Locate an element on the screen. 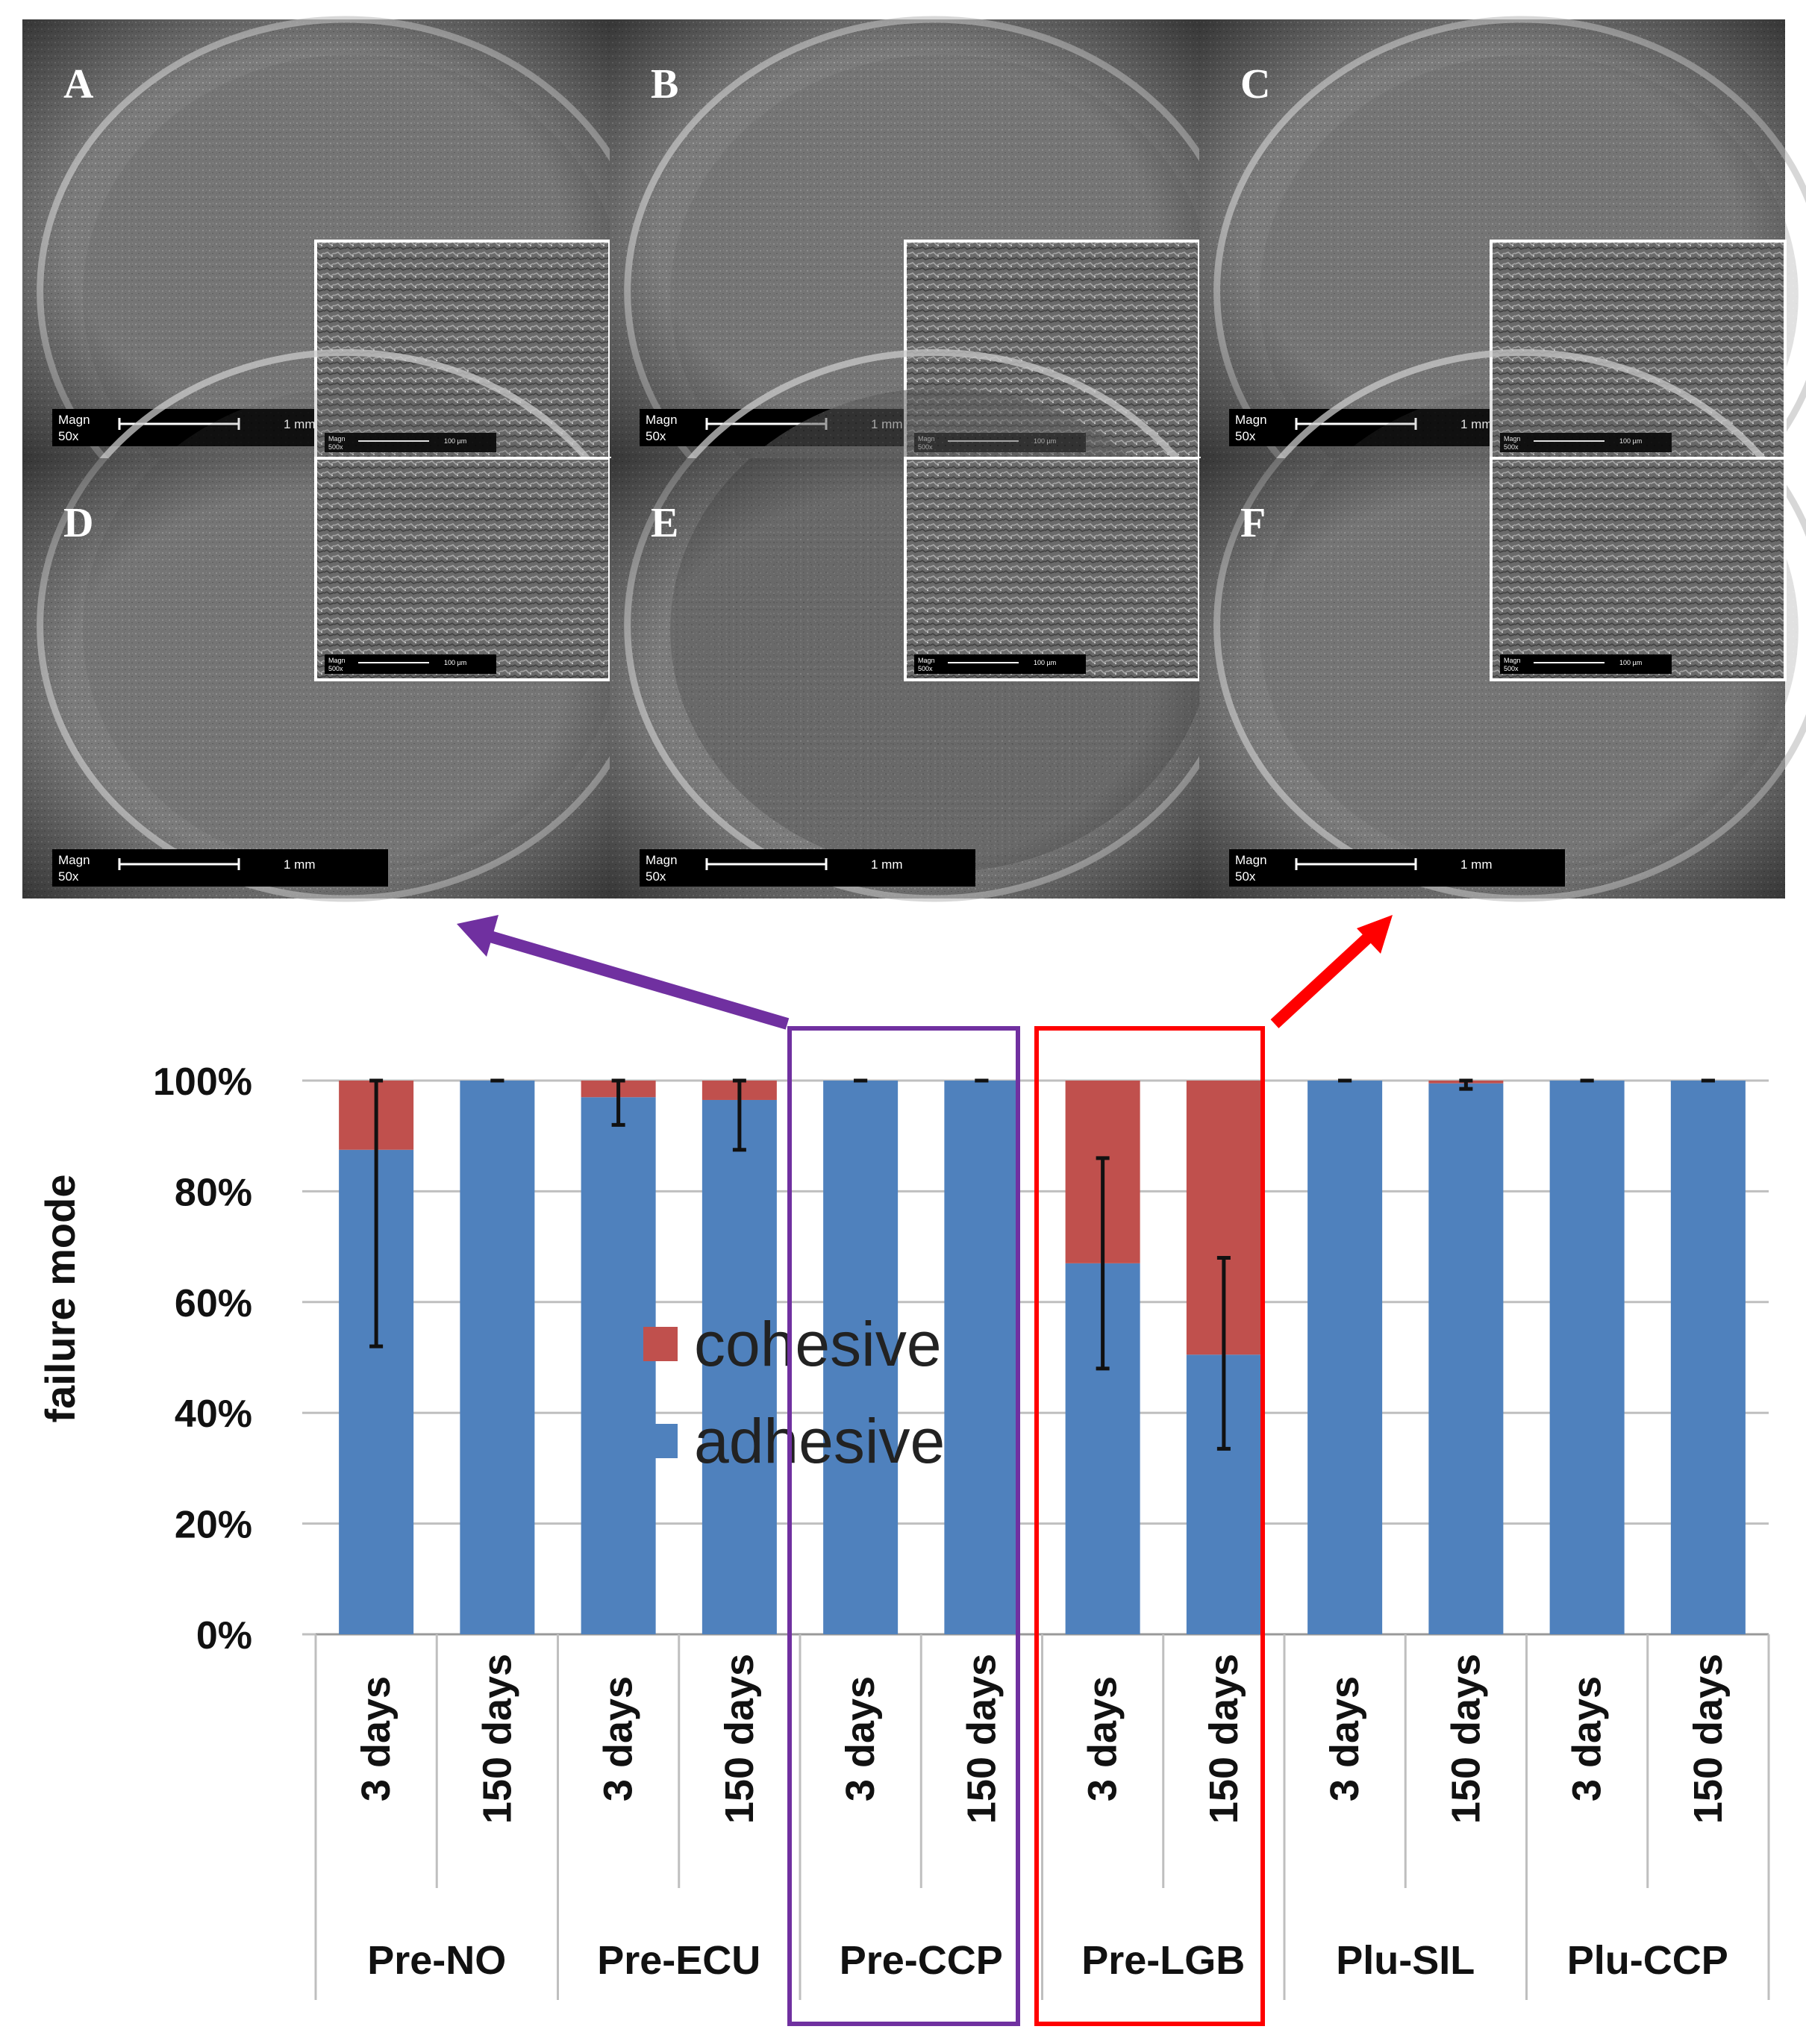 The height and width of the screenshot is (2044, 1806). error-bars is located at coordinates (1042, 1265).